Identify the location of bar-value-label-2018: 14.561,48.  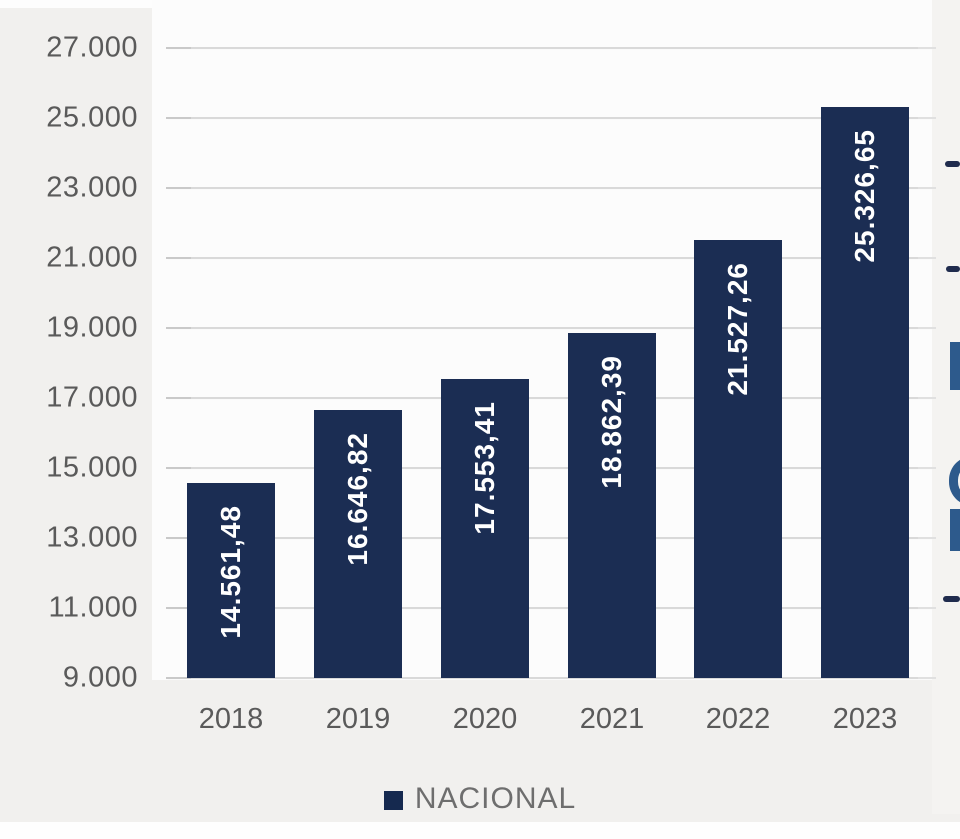
(230, 572).